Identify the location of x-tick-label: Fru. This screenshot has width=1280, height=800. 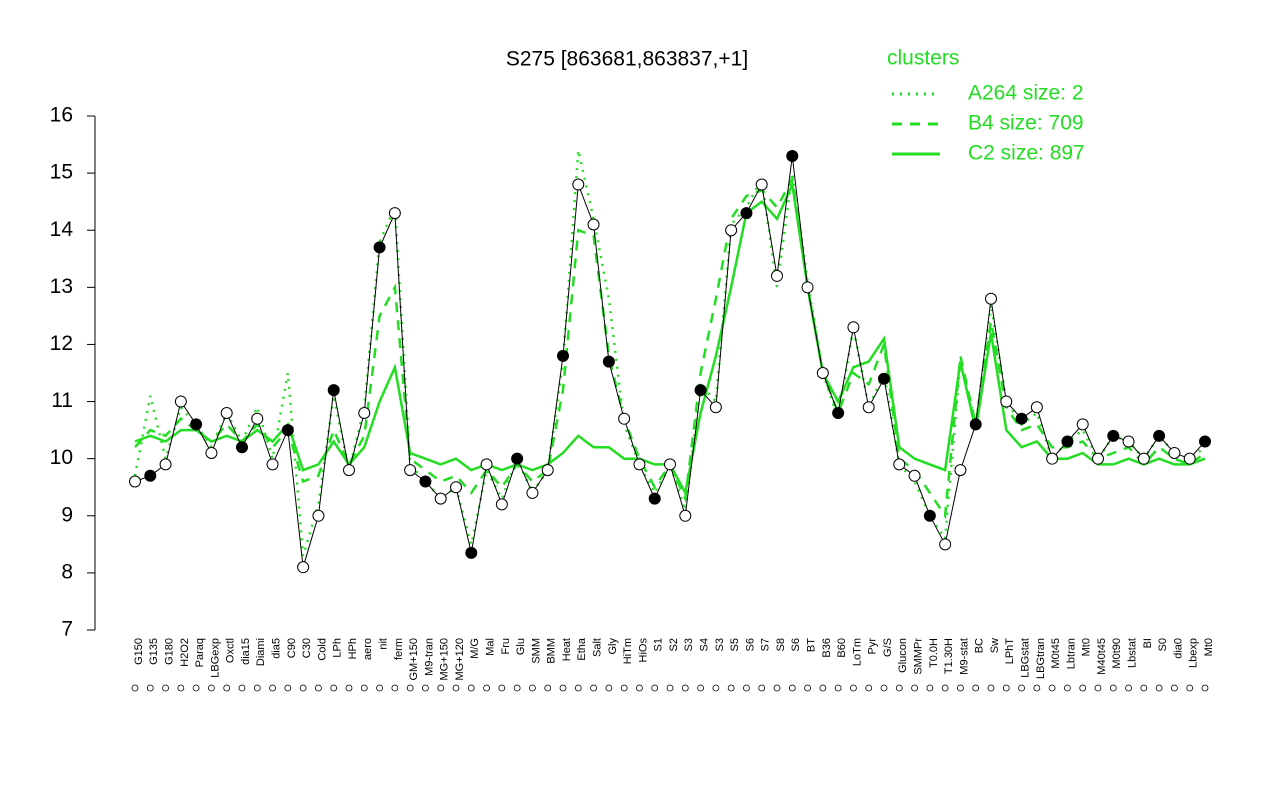
(506, 646).